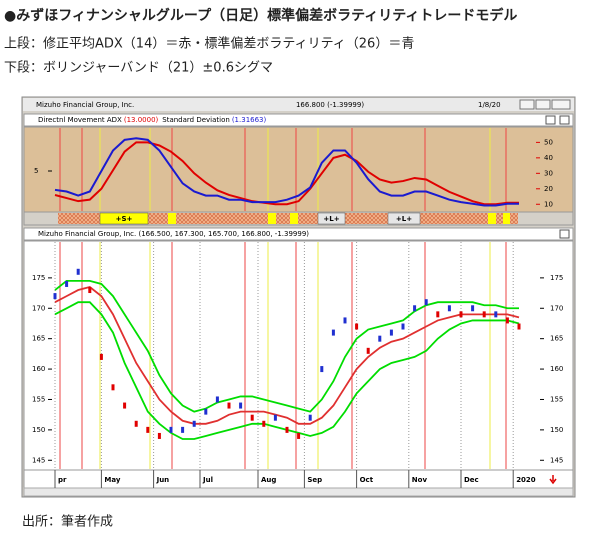 The image size is (600, 544). I want to click on maximize-button, so click(543, 104).